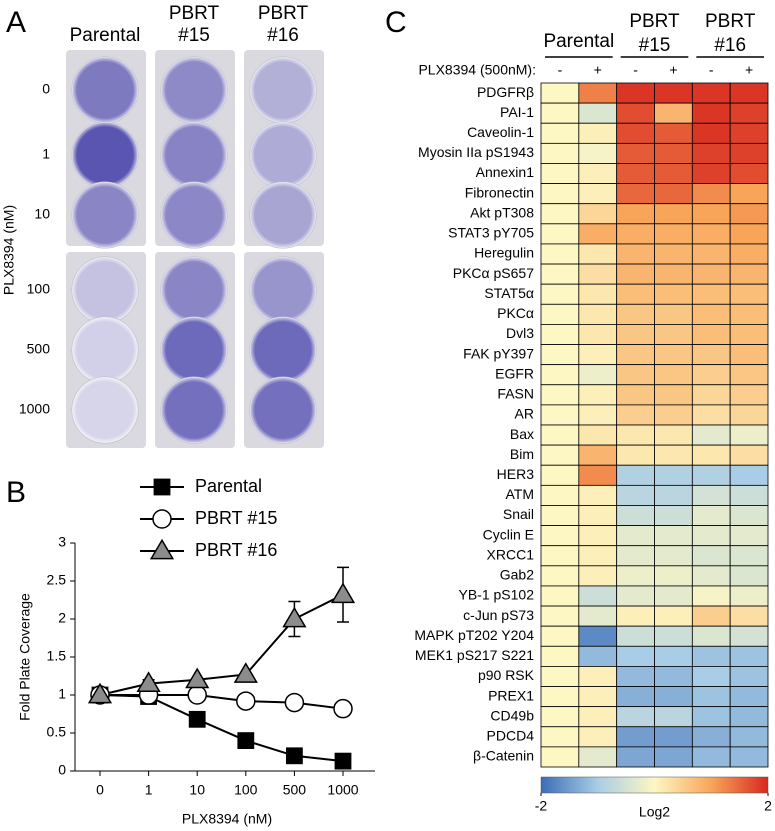  I want to click on row-label: Akt pT308, so click(502, 212).